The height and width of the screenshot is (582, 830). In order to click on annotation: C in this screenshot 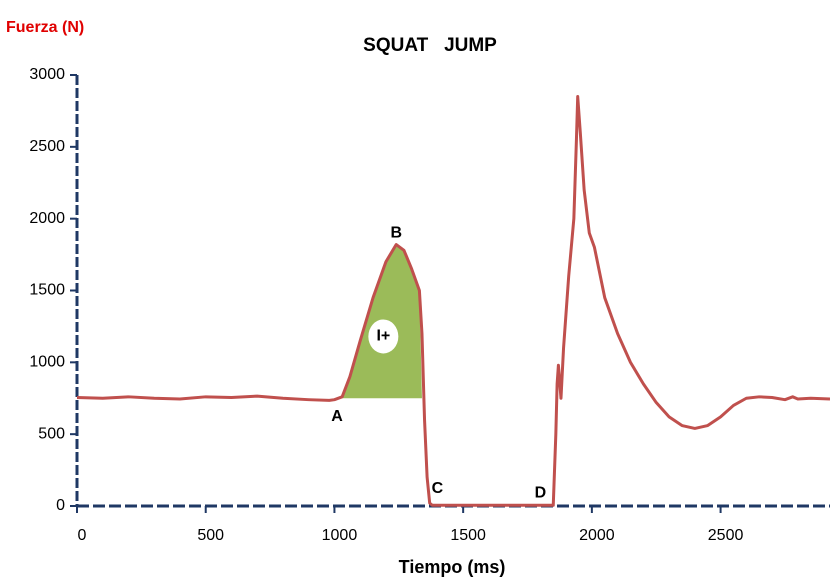, I will do `click(438, 488)`.